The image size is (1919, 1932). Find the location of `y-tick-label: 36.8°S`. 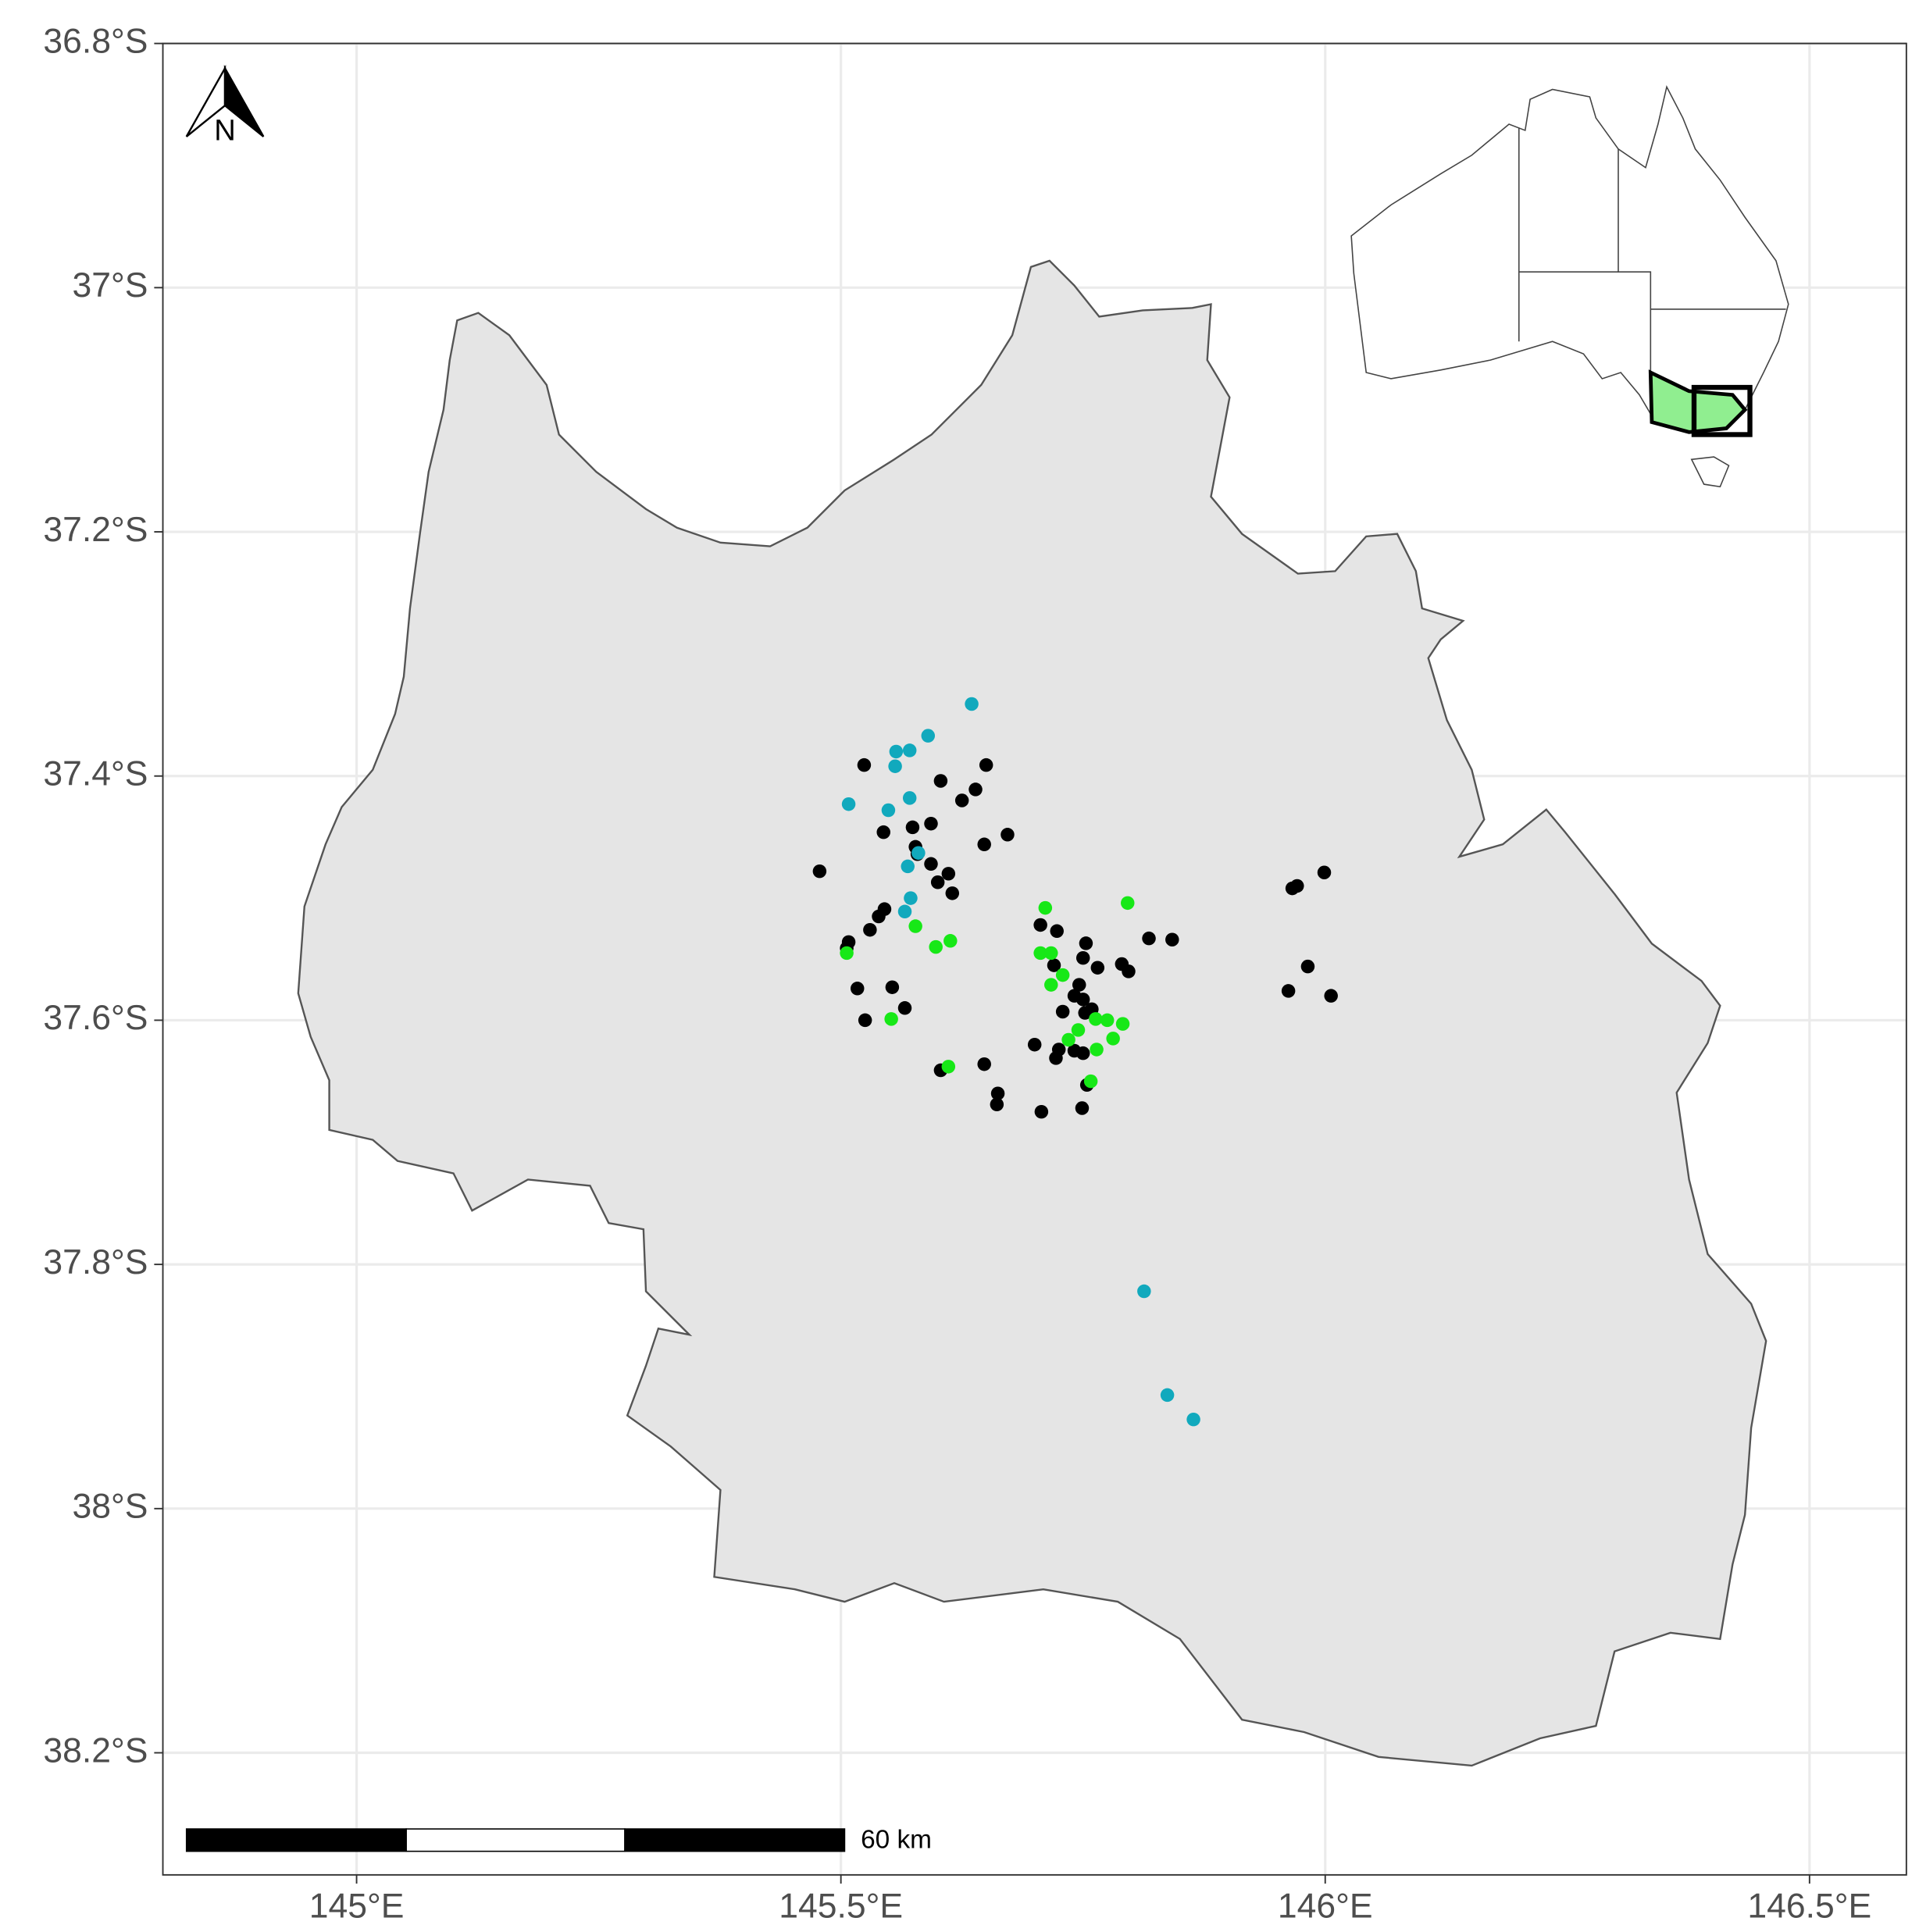

y-tick-label: 36.8°S is located at coordinates (95, 41).